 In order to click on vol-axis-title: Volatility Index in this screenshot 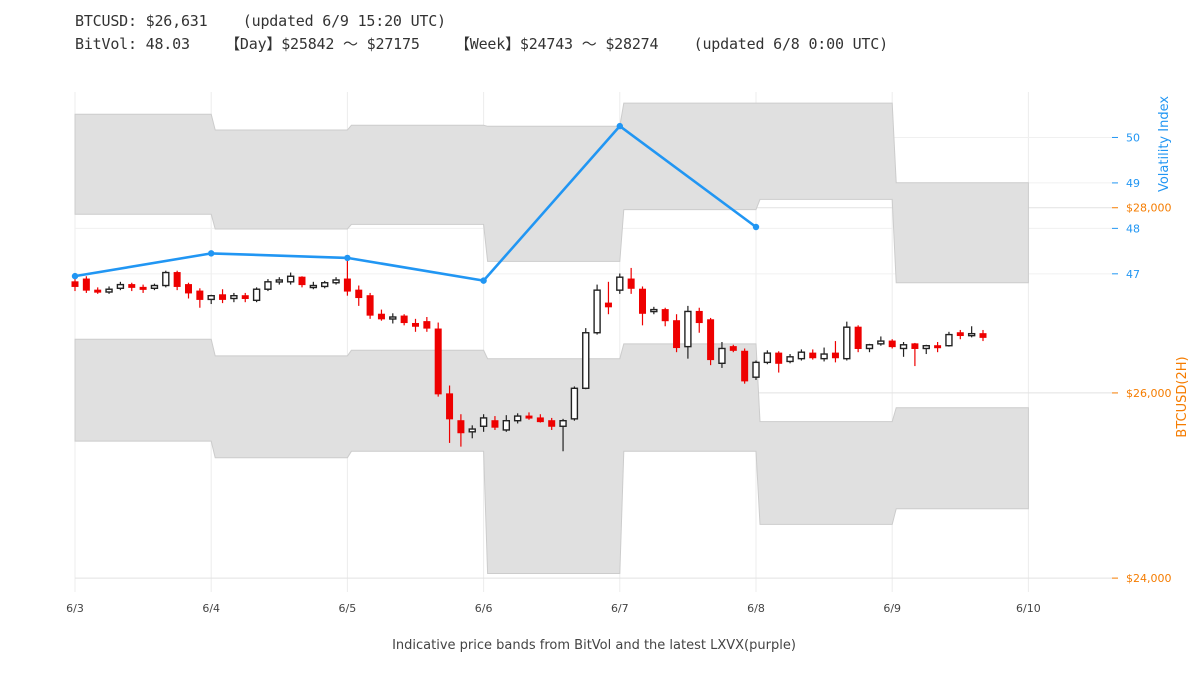, I will do `click(1164, 144)`.